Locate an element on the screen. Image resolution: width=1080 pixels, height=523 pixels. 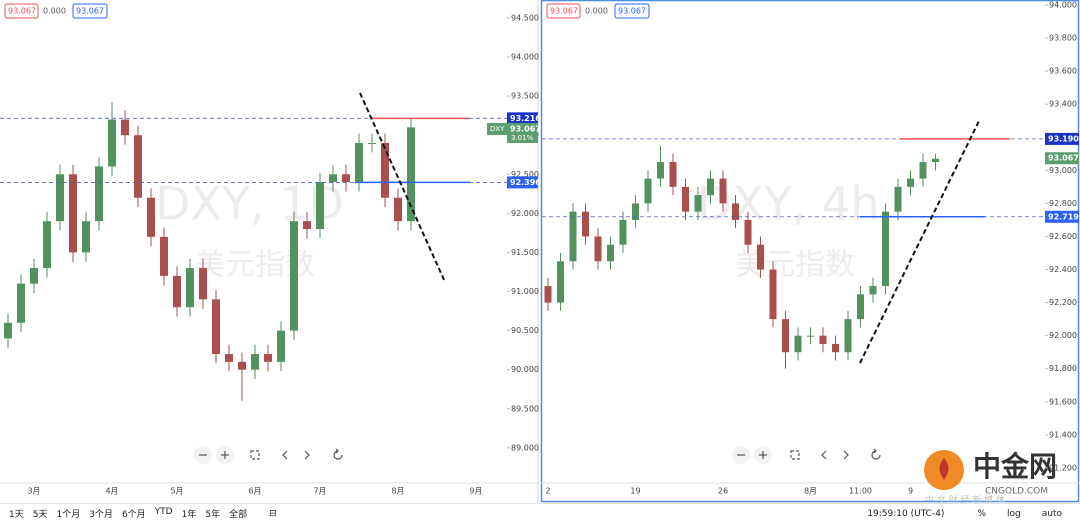
nav-buttons is located at coordinates (537, 455).